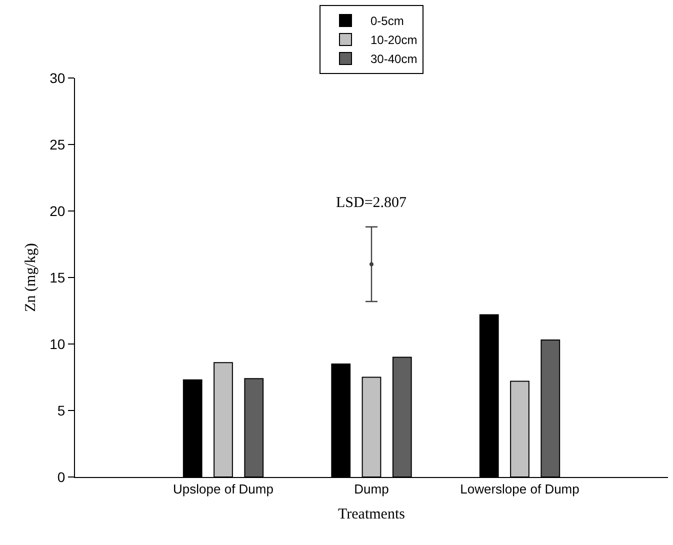 The height and width of the screenshot is (545, 673). I want to click on legend-label: 30-40cm, so click(394, 59).